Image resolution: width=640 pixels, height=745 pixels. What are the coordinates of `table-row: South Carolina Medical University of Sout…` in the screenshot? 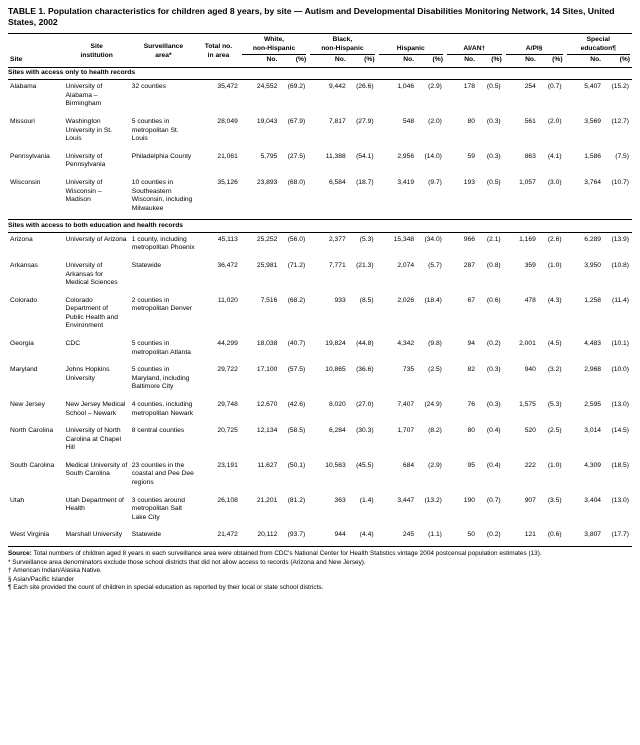 It's located at (320, 476).